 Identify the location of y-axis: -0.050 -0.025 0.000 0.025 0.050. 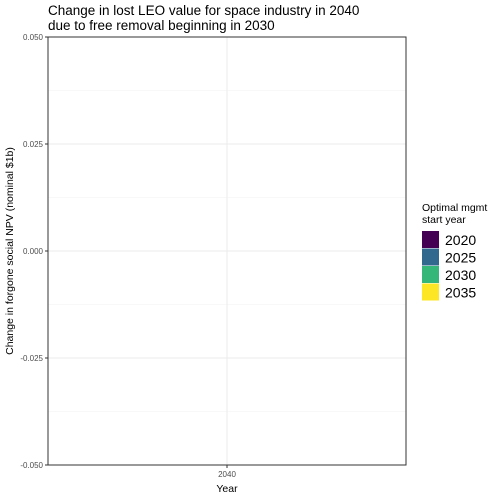
(34, 251).